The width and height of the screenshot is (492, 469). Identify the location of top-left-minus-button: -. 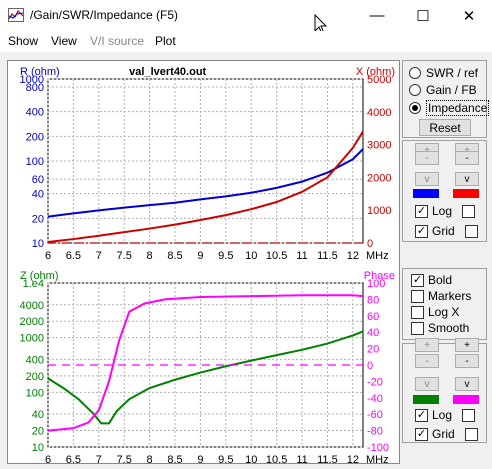
(427, 158).